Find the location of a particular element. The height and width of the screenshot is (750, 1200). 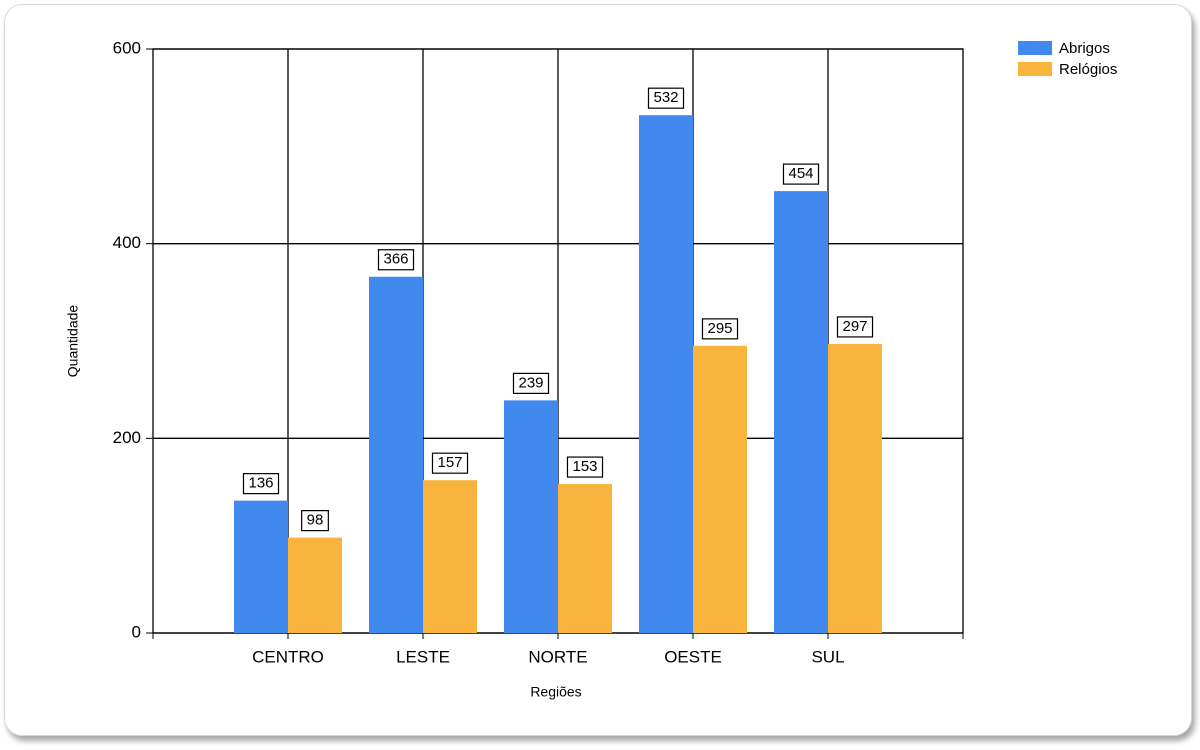

data-label: 532 is located at coordinates (665, 97).